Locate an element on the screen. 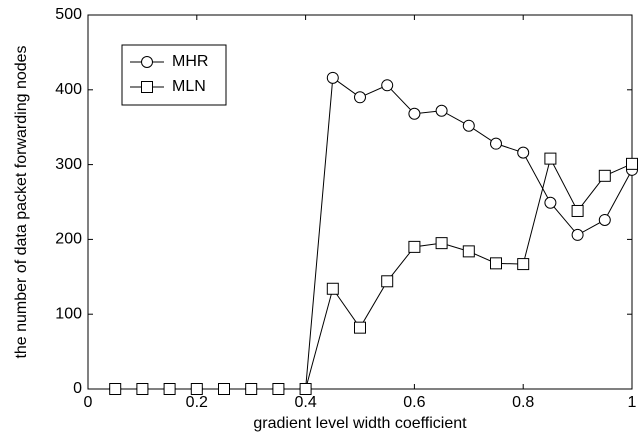 This screenshot has width=640, height=437. x-tick-label: 0.8 is located at coordinates (523, 402).